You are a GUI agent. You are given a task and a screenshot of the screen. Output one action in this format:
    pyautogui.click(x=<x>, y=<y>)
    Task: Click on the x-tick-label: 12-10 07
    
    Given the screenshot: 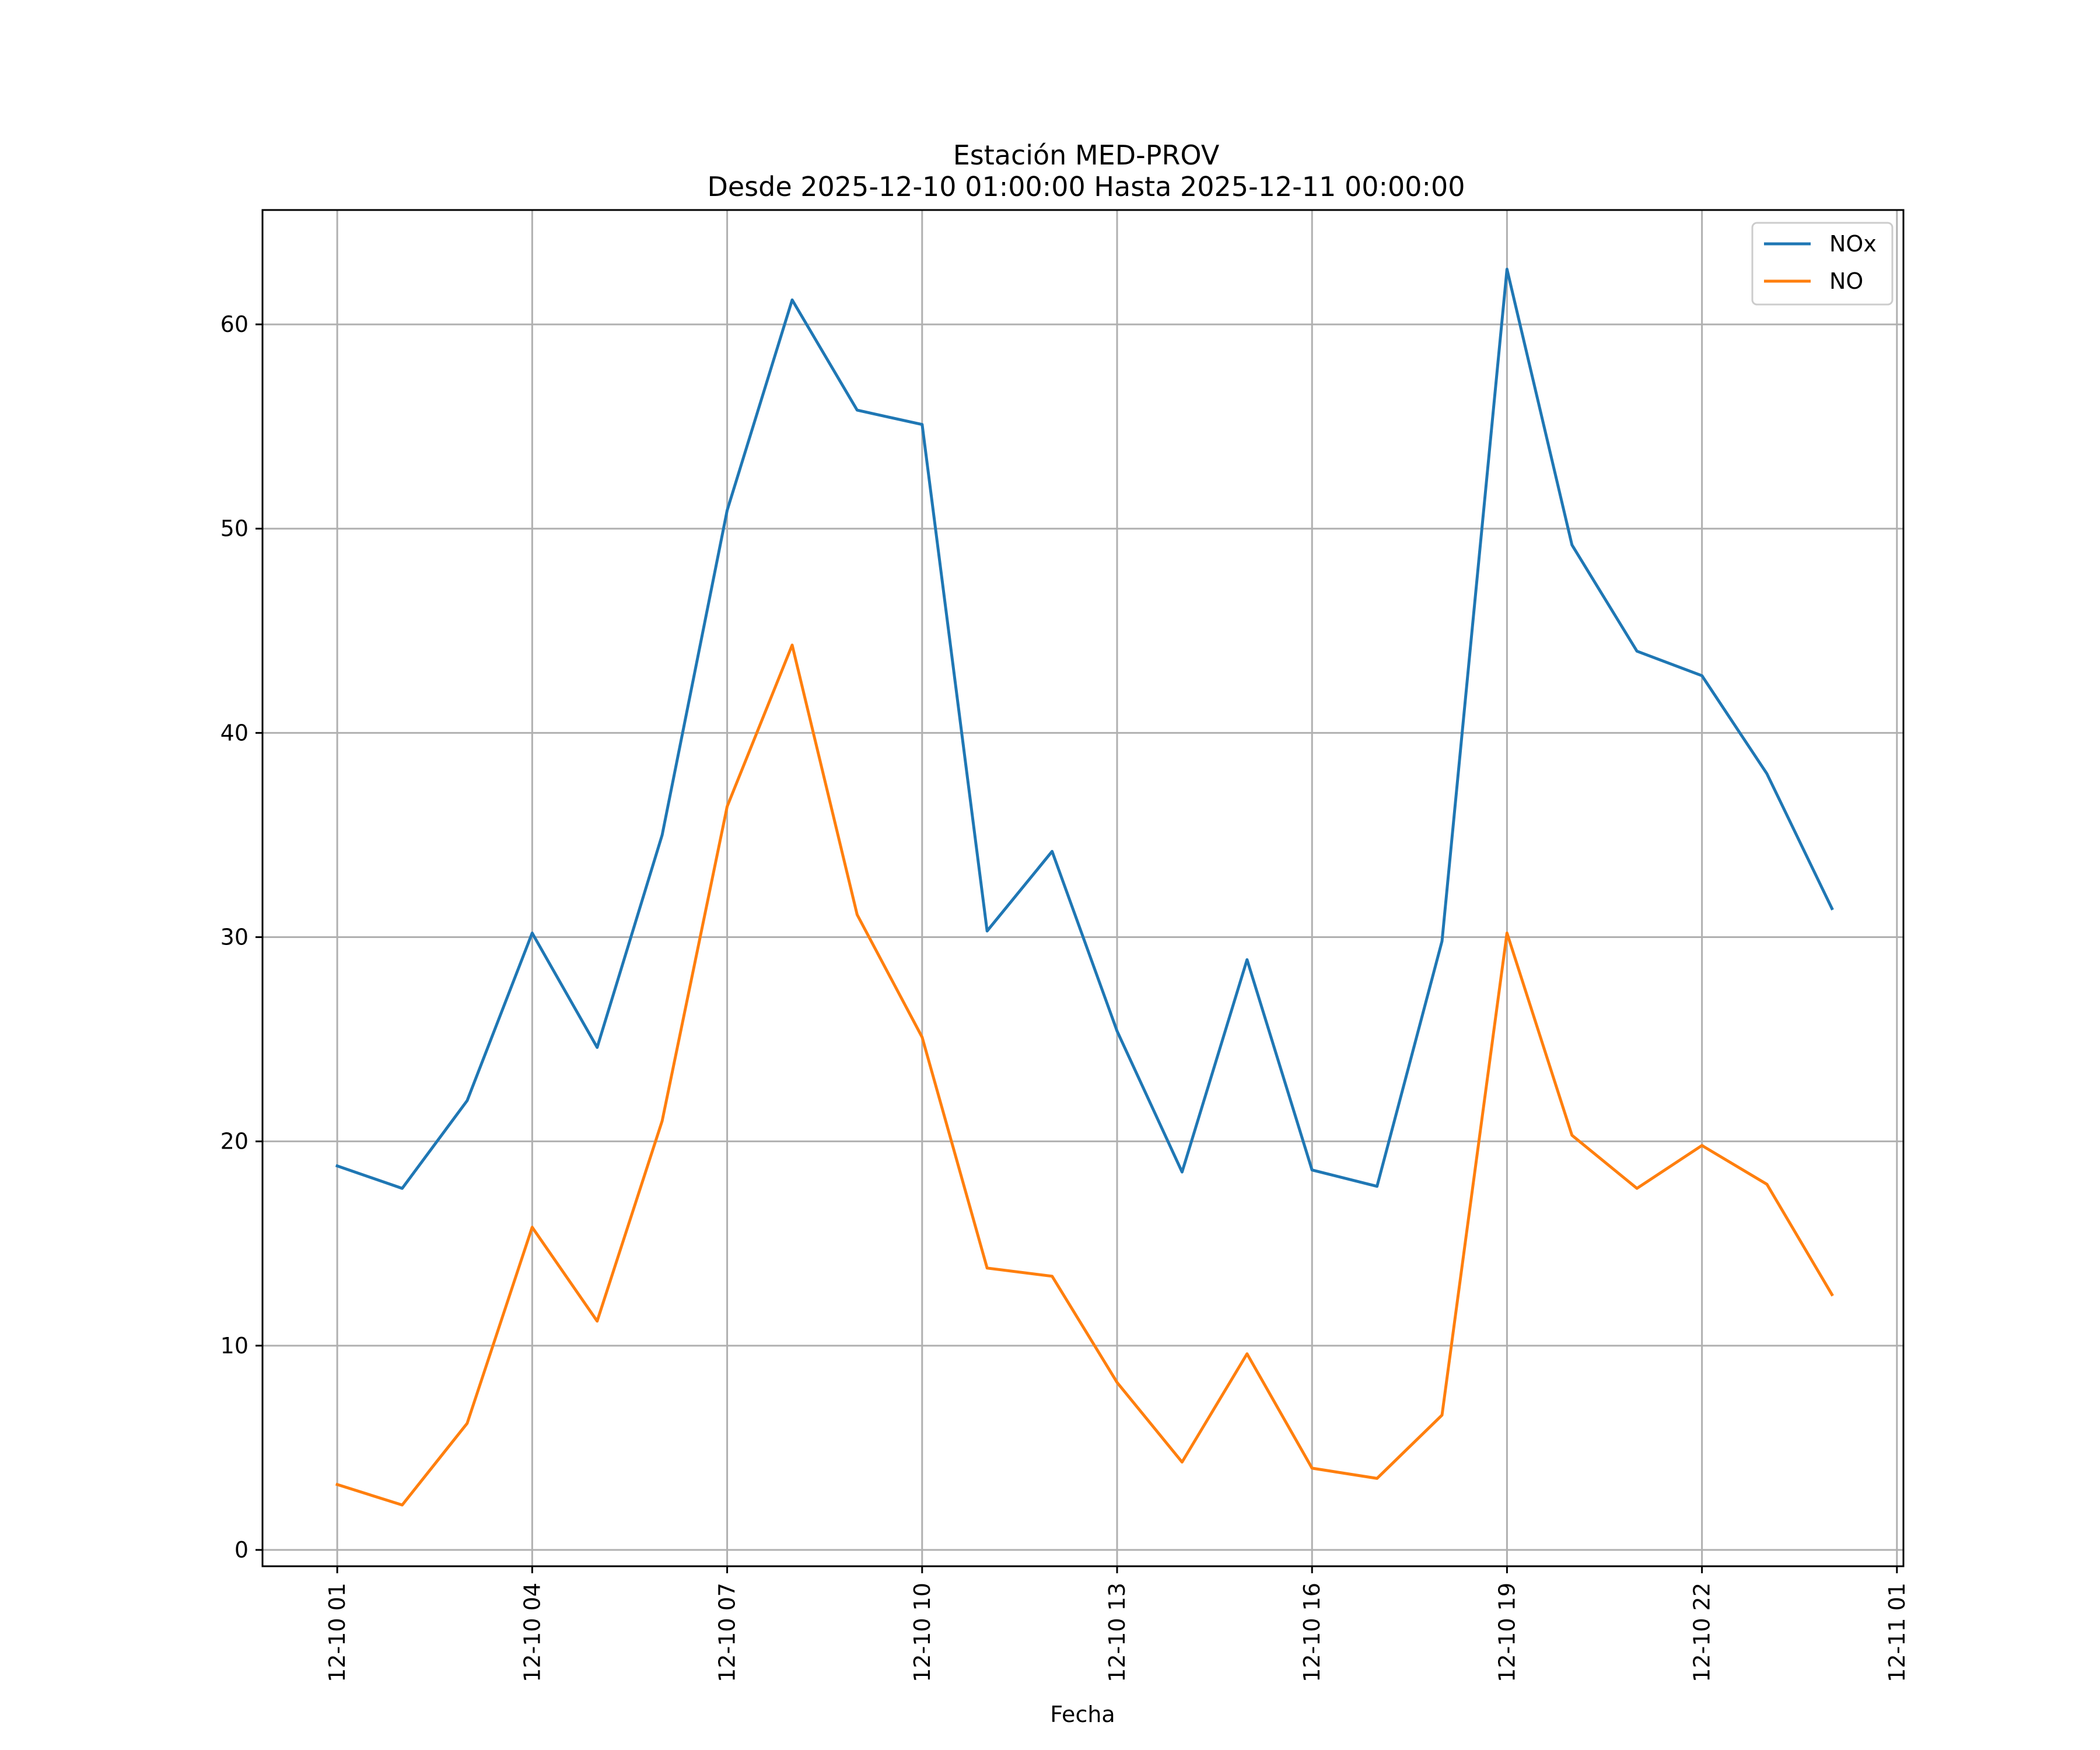 What is the action you would take?
    pyautogui.click(x=727, y=1632)
    